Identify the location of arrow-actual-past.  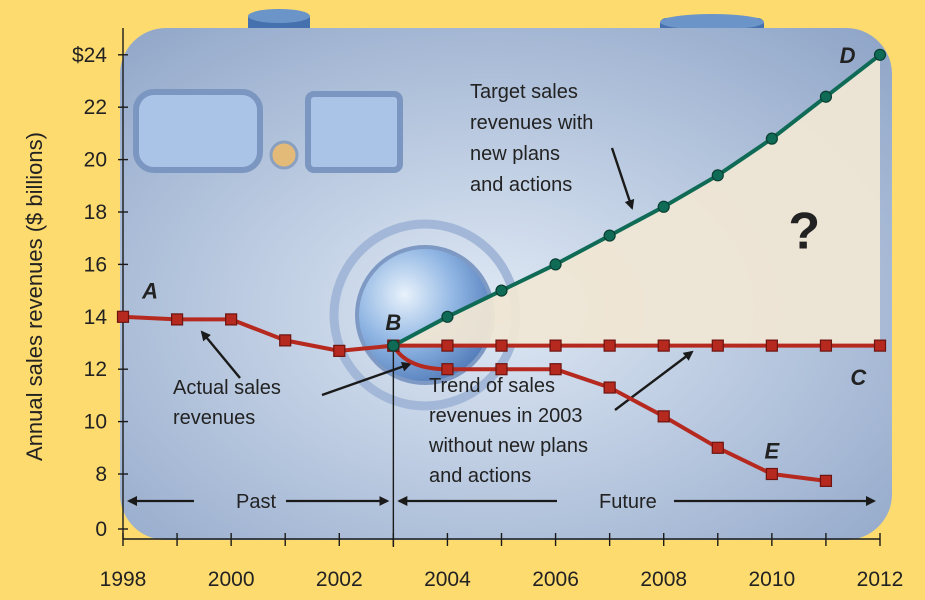
(220, 354).